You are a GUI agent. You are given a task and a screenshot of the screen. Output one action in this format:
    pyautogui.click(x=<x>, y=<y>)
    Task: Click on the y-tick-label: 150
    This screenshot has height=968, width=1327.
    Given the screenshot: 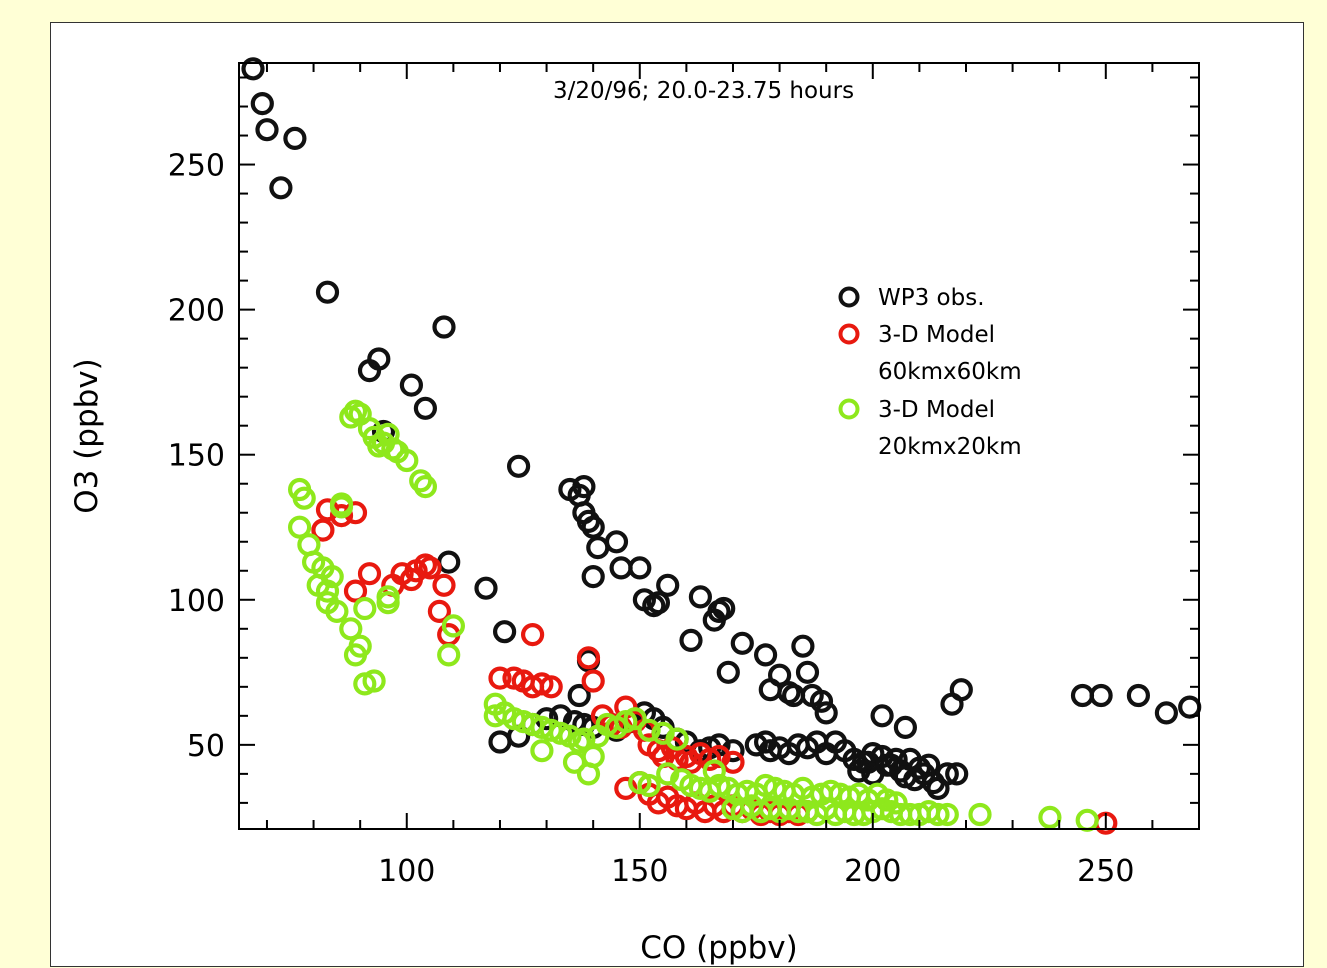 What is the action you would take?
    pyautogui.click(x=196, y=456)
    